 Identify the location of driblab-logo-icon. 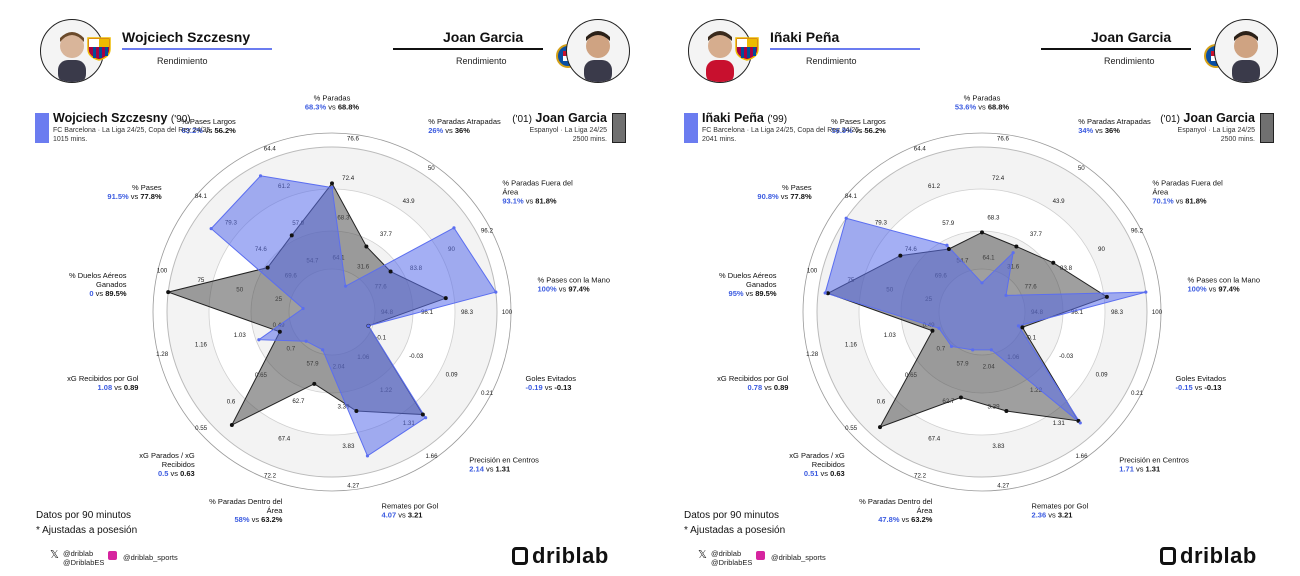
(1168, 556).